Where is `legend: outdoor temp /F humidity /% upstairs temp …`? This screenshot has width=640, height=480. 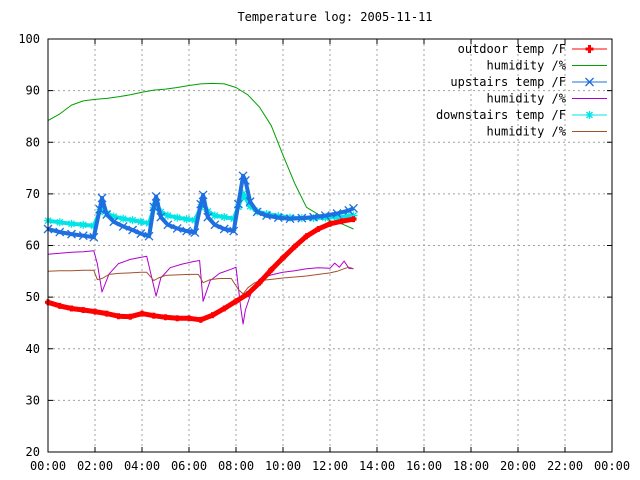
legend: outdoor temp /F humidity /% upstairs temp … is located at coordinates (521, 90).